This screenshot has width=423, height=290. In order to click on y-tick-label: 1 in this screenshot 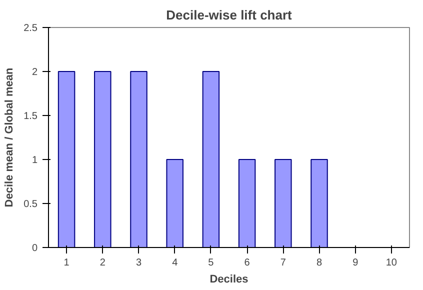, I will do `click(35, 160)`.